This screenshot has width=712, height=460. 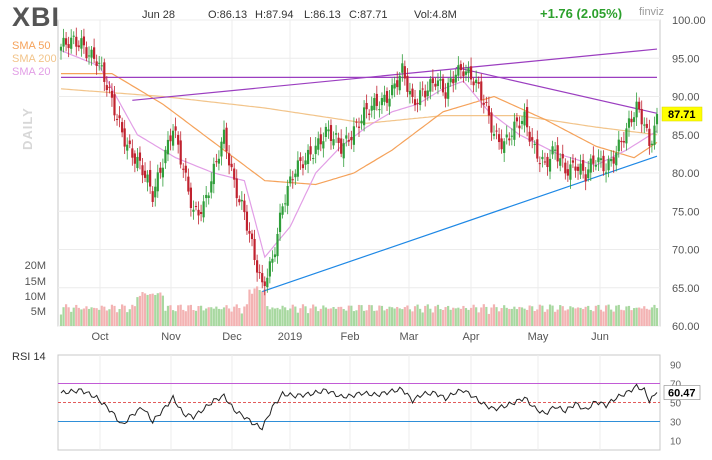 What do you see at coordinates (682, 392) in the screenshot?
I see `rsi-value-tag` at bounding box center [682, 392].